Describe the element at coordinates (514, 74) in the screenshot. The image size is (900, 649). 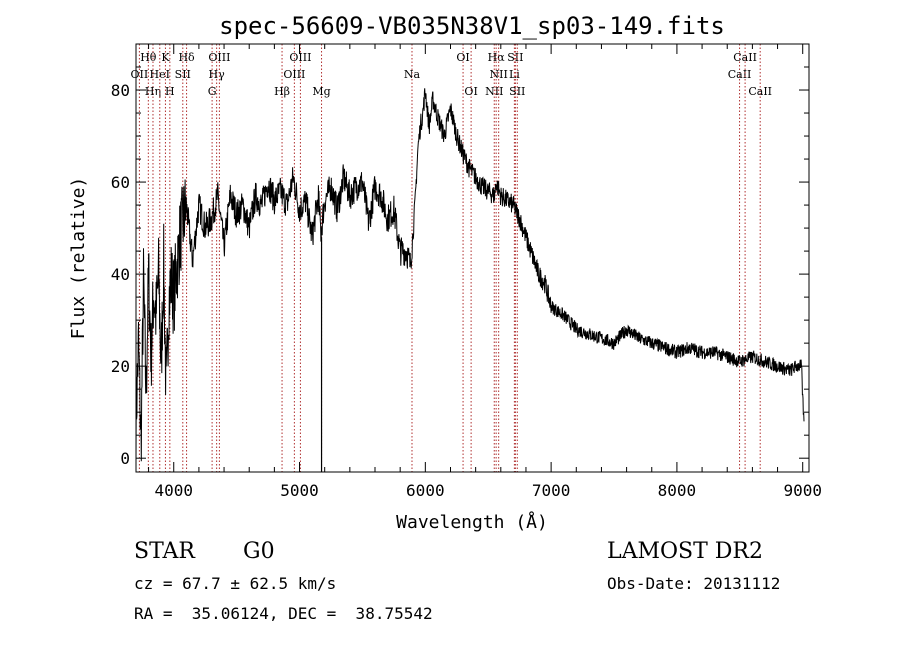
I see `marker-label: Li` at that location.